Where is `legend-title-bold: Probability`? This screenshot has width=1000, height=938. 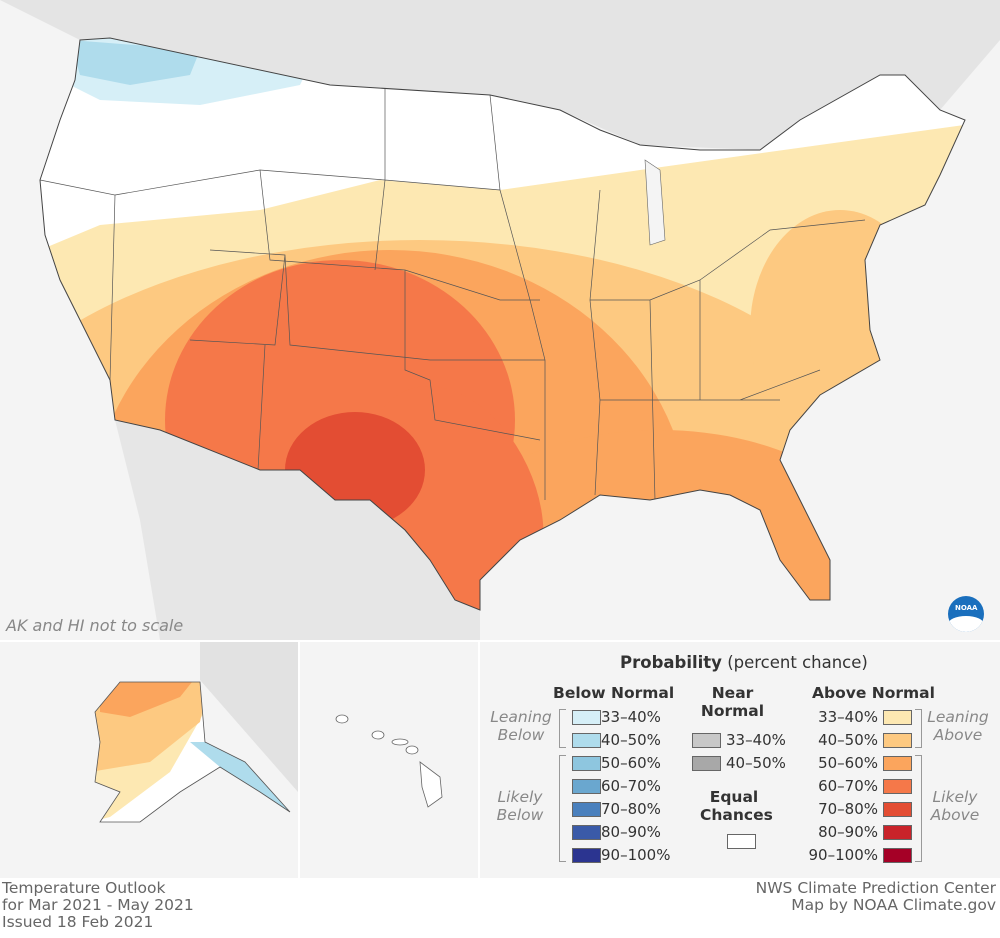
legend-title-bold: Probability is located at coordinates (671, 662).